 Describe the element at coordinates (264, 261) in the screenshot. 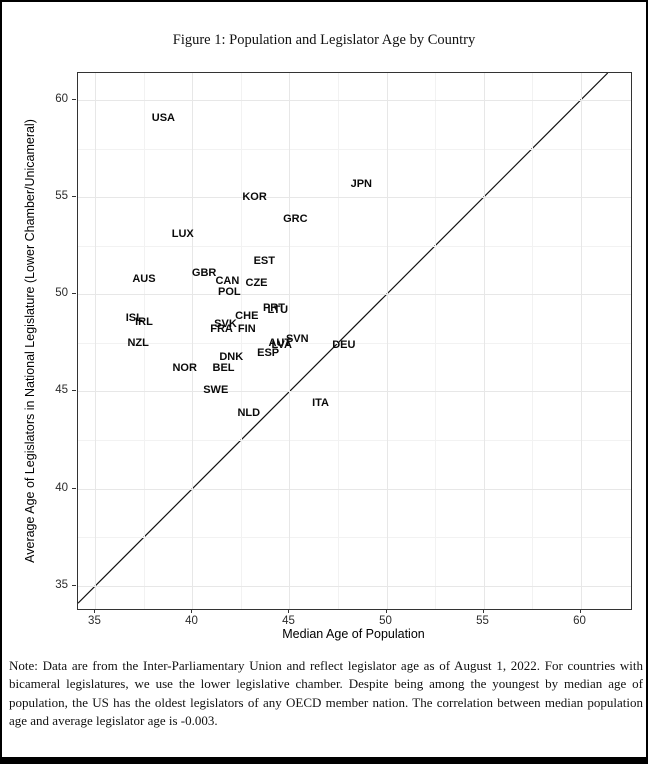

I see `country-label-est: EST` at that location.